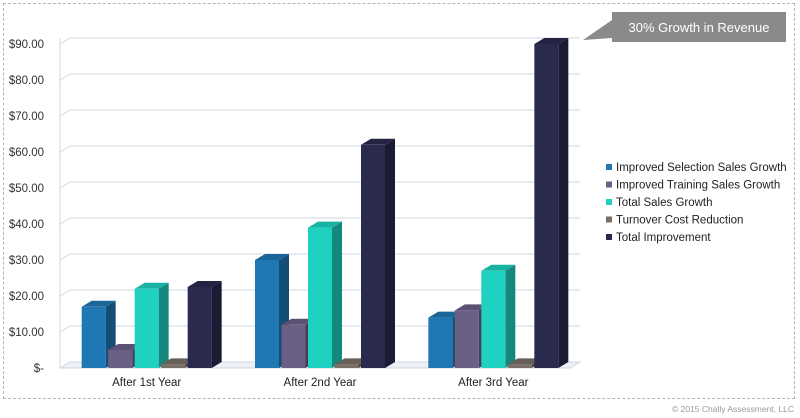 This screenshot has height=418, width=800. Describe the element at coordinates (26, 81) in the screenshot. I see `y-tick-label: $80.00` at that location.